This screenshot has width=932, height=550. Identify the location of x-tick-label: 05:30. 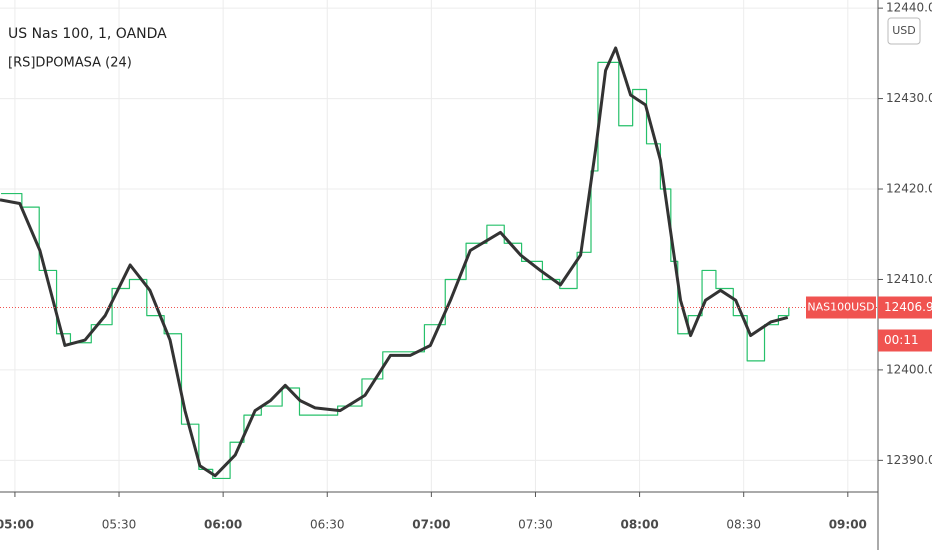
(119, 525).